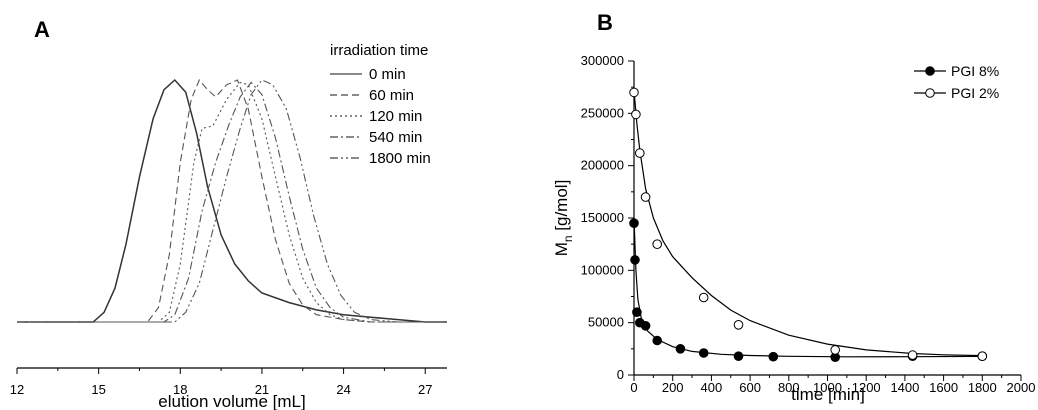 The height and width of the screenshot is (410, 1038). Describe the element at coordinates (231, 401) in the screenshot. I see `x-axis-title: elution volume [mL]` at that location.